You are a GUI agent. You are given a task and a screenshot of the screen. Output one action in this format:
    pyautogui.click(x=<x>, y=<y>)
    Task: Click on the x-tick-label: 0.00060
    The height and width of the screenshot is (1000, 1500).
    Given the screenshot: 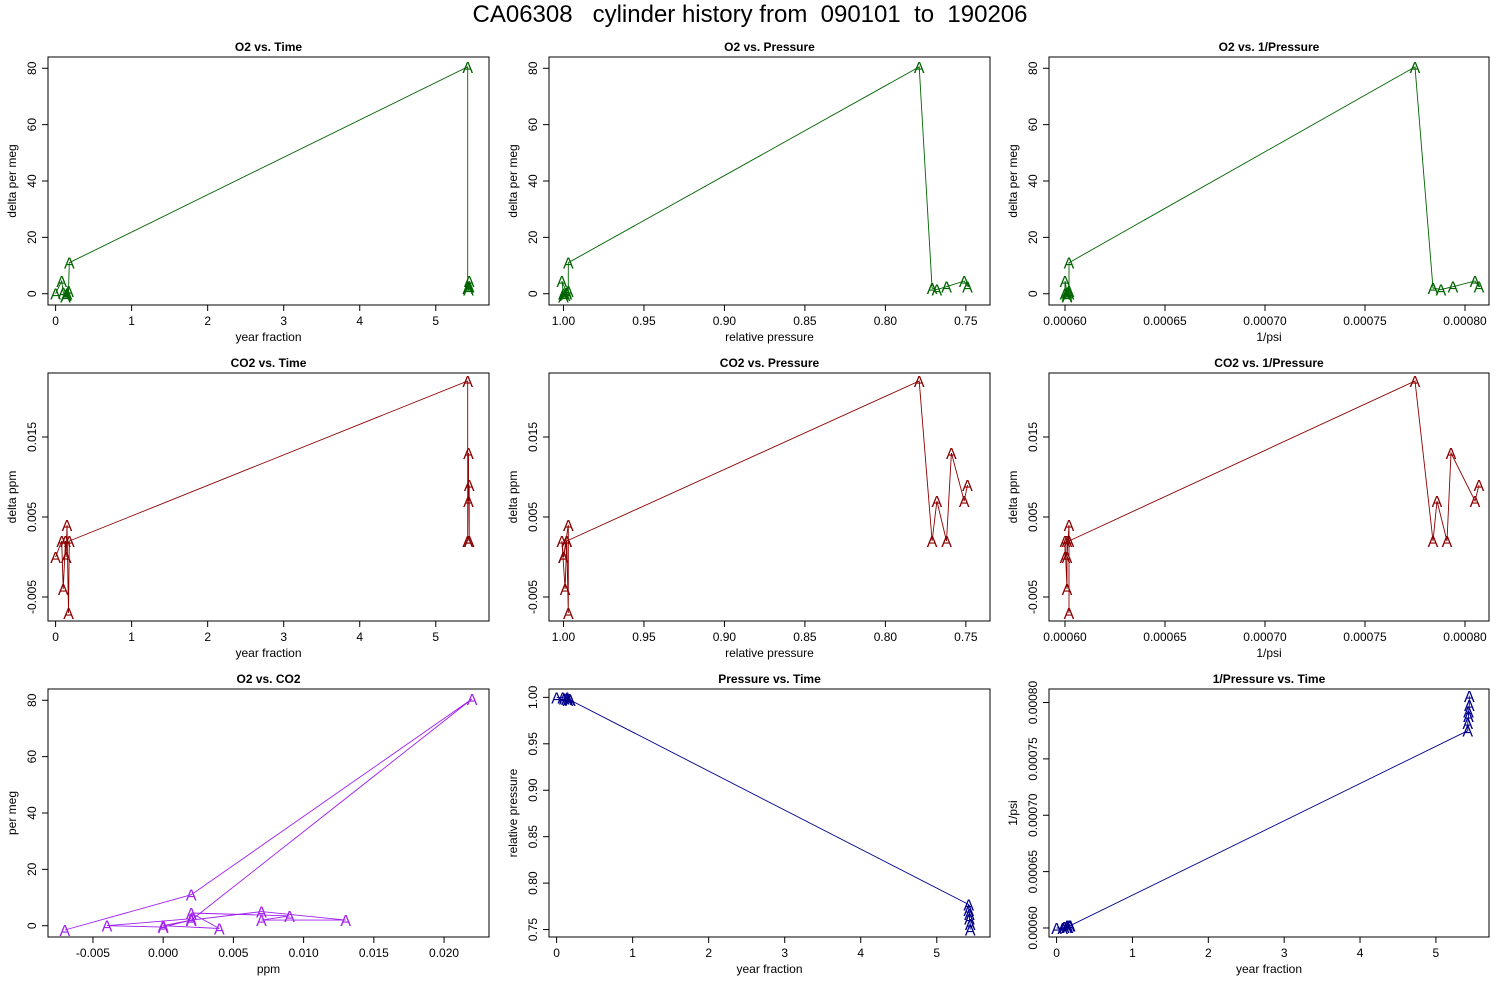 What is the action you would take?
    pyautogui.click(x=1065, y=637)
    